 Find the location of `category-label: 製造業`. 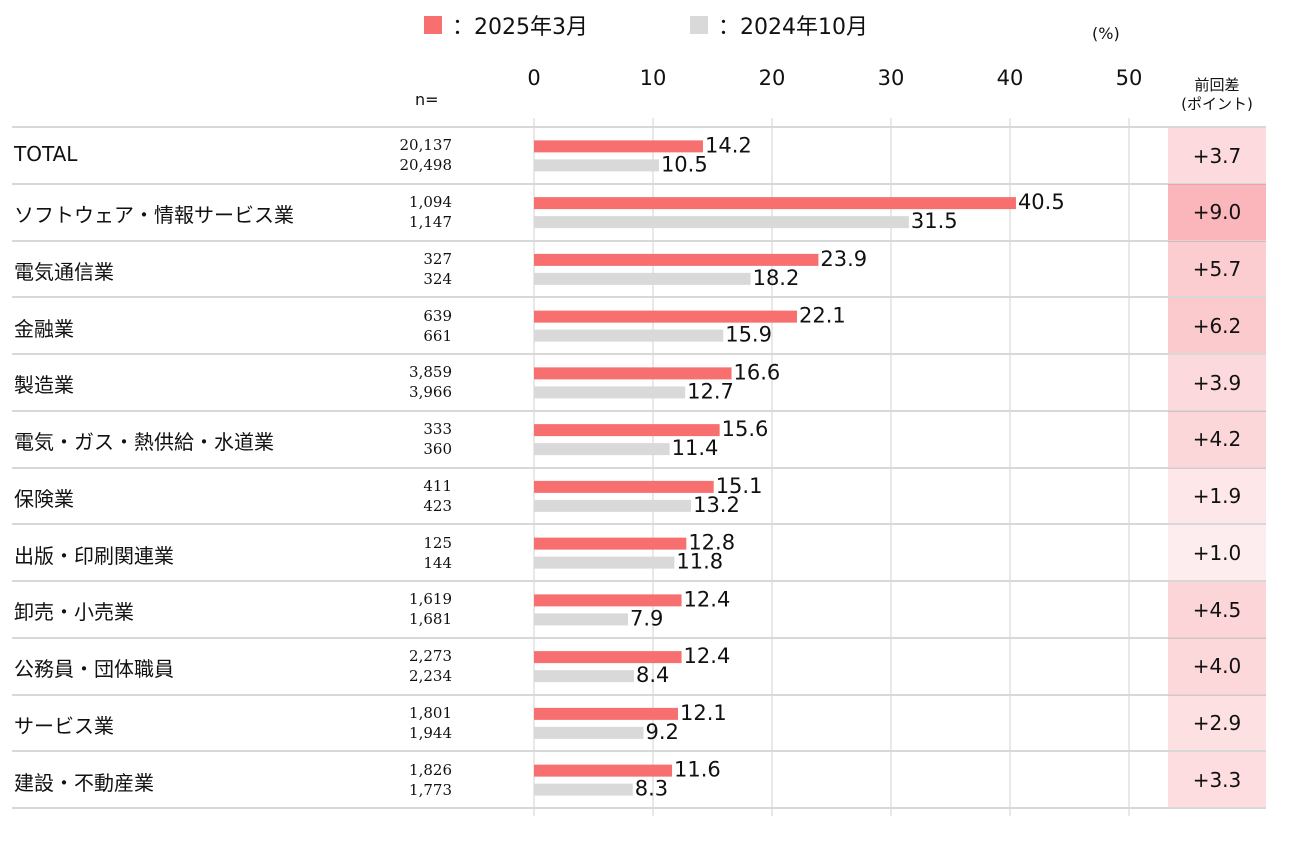

category-label: 製造業 is located at coordinates (44, 385).